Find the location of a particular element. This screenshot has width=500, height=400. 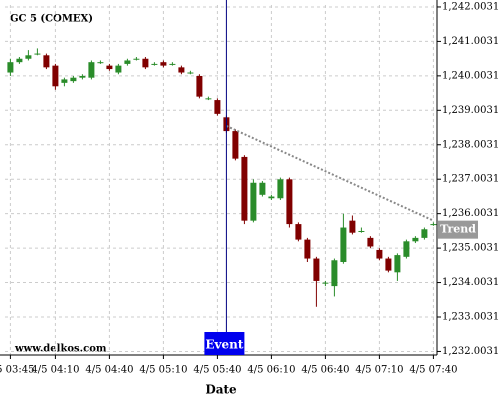

x-tick-label: 4/5 03:45 is located at coordinates (17, 370).